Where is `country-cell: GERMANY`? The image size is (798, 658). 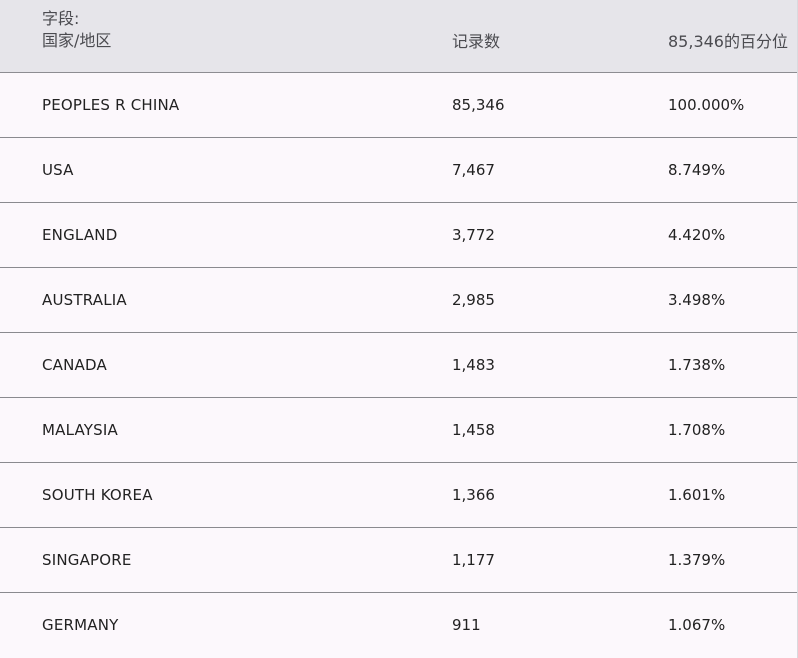
country-cell: GERMANY is located at coordinates (80, 625).